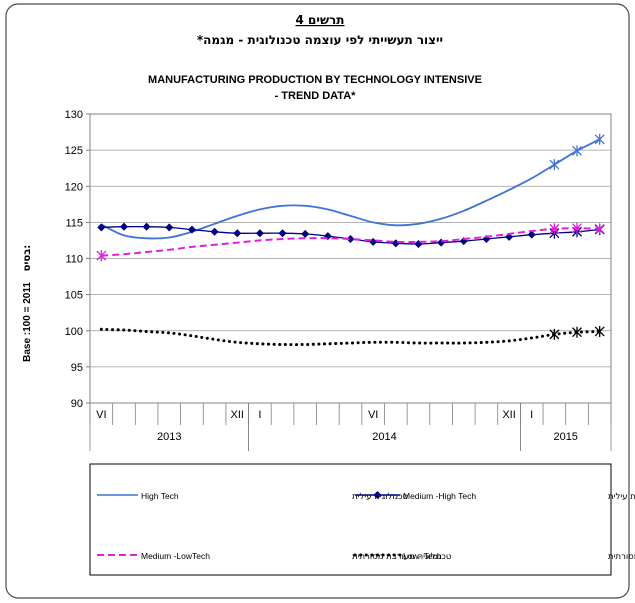 The height and width of the screenshot is (603, 635). I want to click on series-line-low-tech, so click(350, 337).